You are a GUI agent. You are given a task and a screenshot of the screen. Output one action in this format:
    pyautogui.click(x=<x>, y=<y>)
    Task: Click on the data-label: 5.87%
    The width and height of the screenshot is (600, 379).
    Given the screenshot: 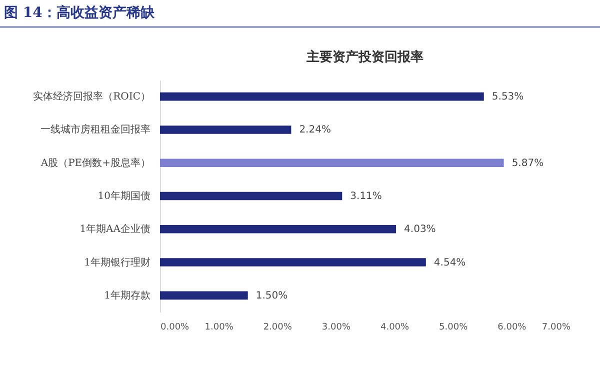 What is the action you would take?
    pyautogui.click(x=528, y=163)
    